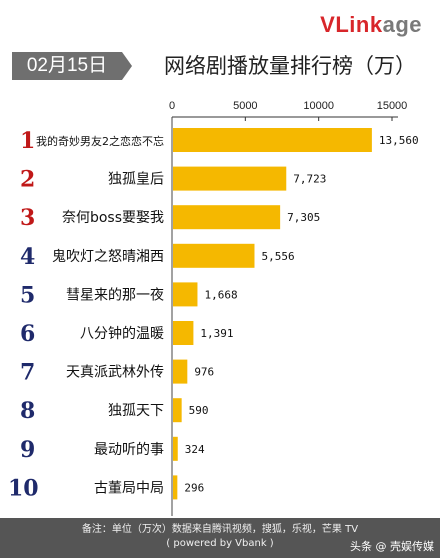 This screenshot has height=558, width=440. I want to click on data-label: 1,668, so click(220, 294).